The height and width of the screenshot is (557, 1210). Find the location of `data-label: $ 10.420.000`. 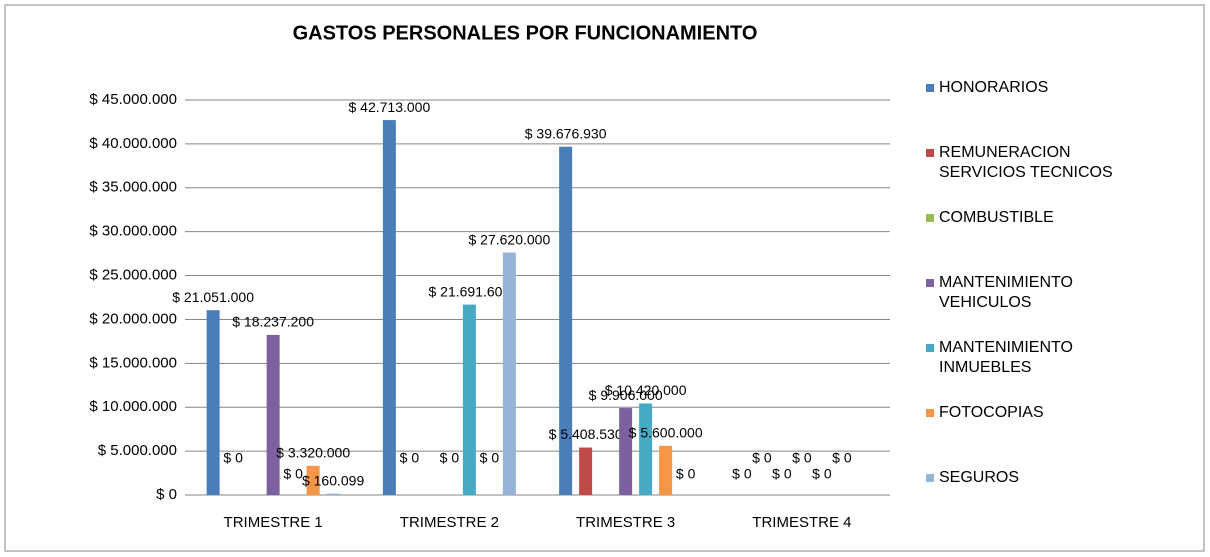

data-label: $ 10.420.000 is located at coordinates (646, 390).